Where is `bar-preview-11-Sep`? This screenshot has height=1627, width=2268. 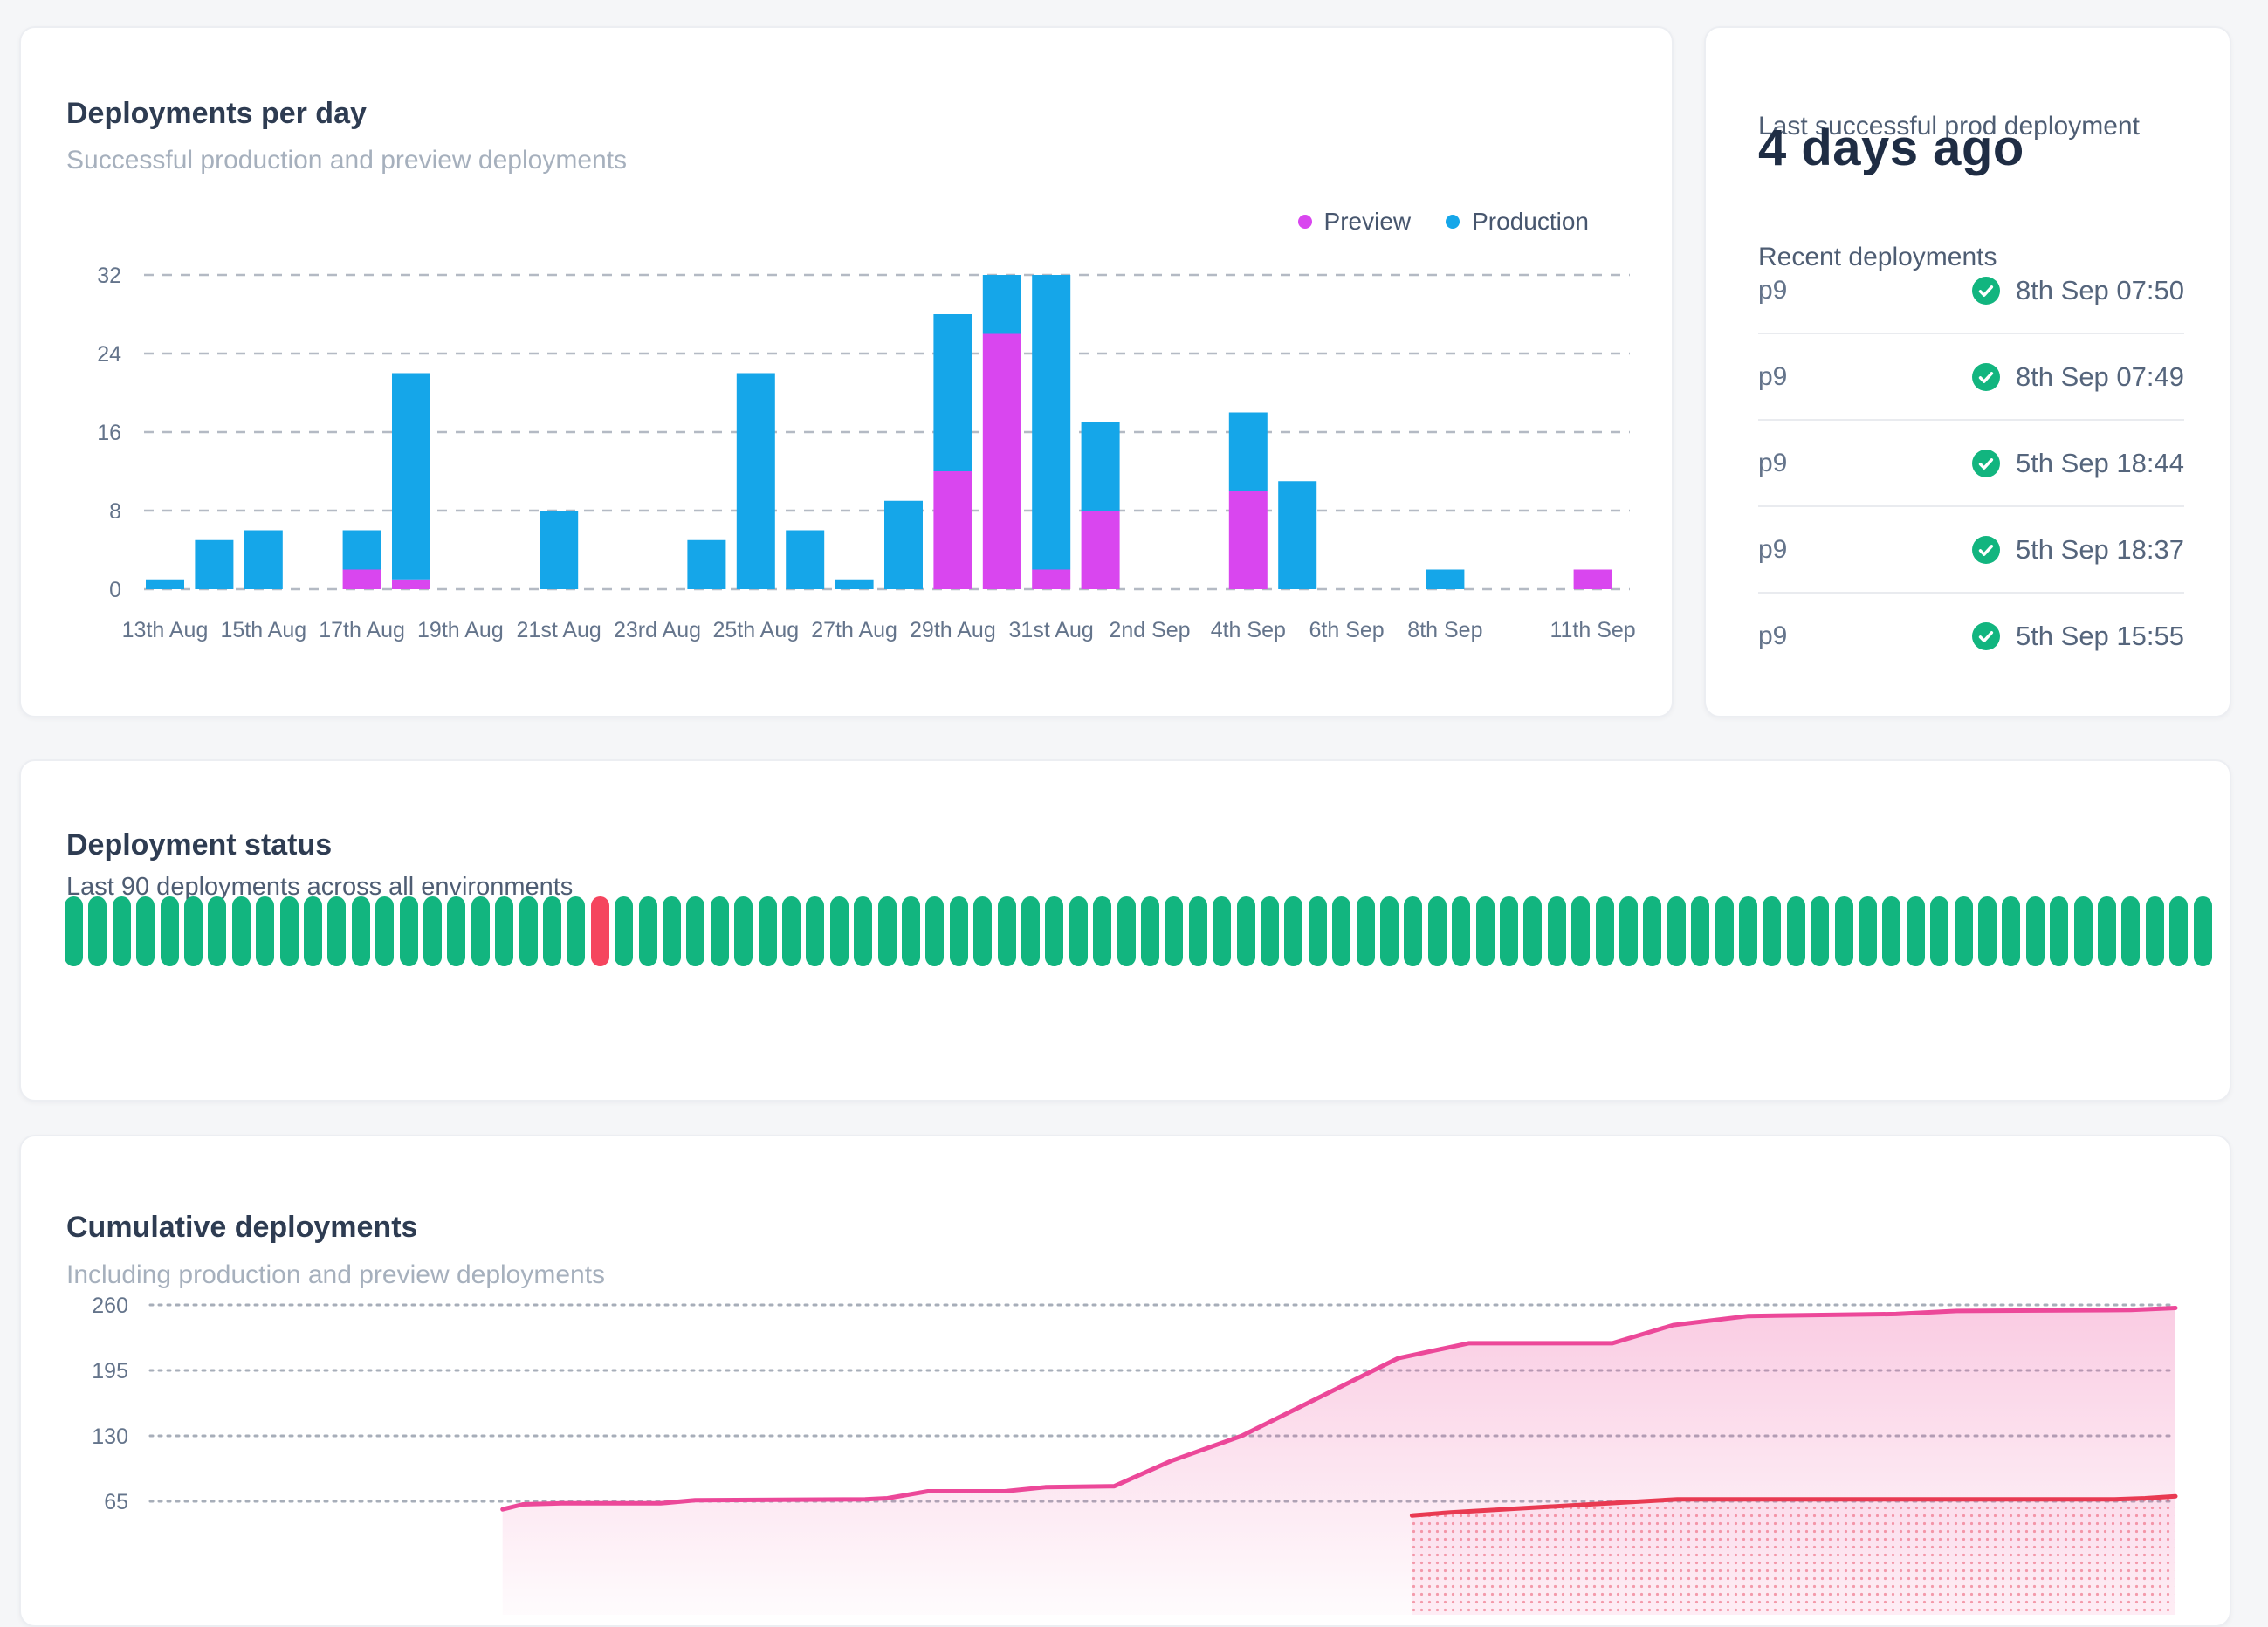 bar-preview-11-Sep is located at coordinates (1592, 579).